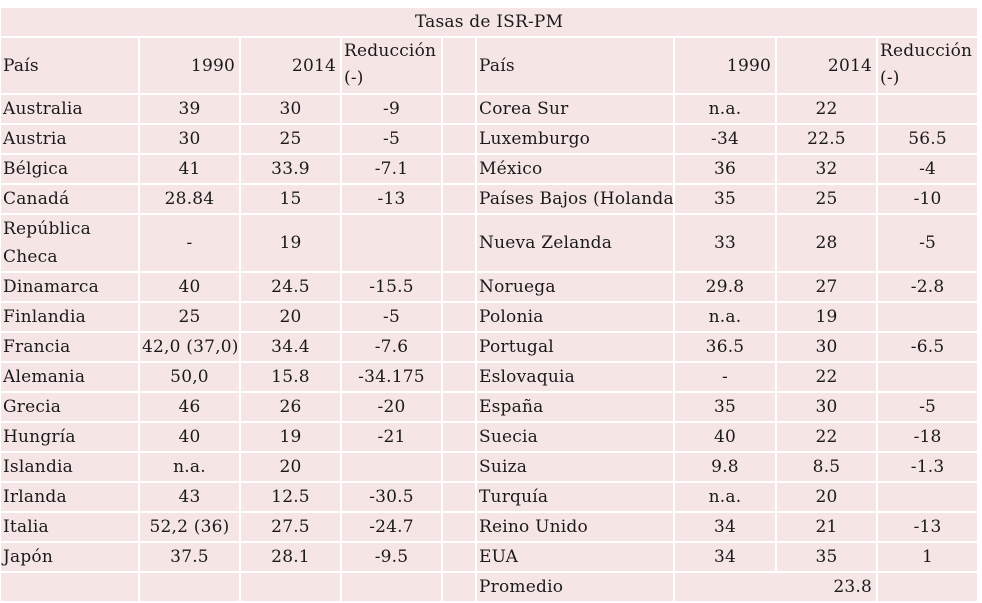 Image resolution: width=982 pixels, height=603 pixels. Describe the element at coordinates (576, 438) in the screenshot. I see `cell-right-pais: Suecia` at that location.